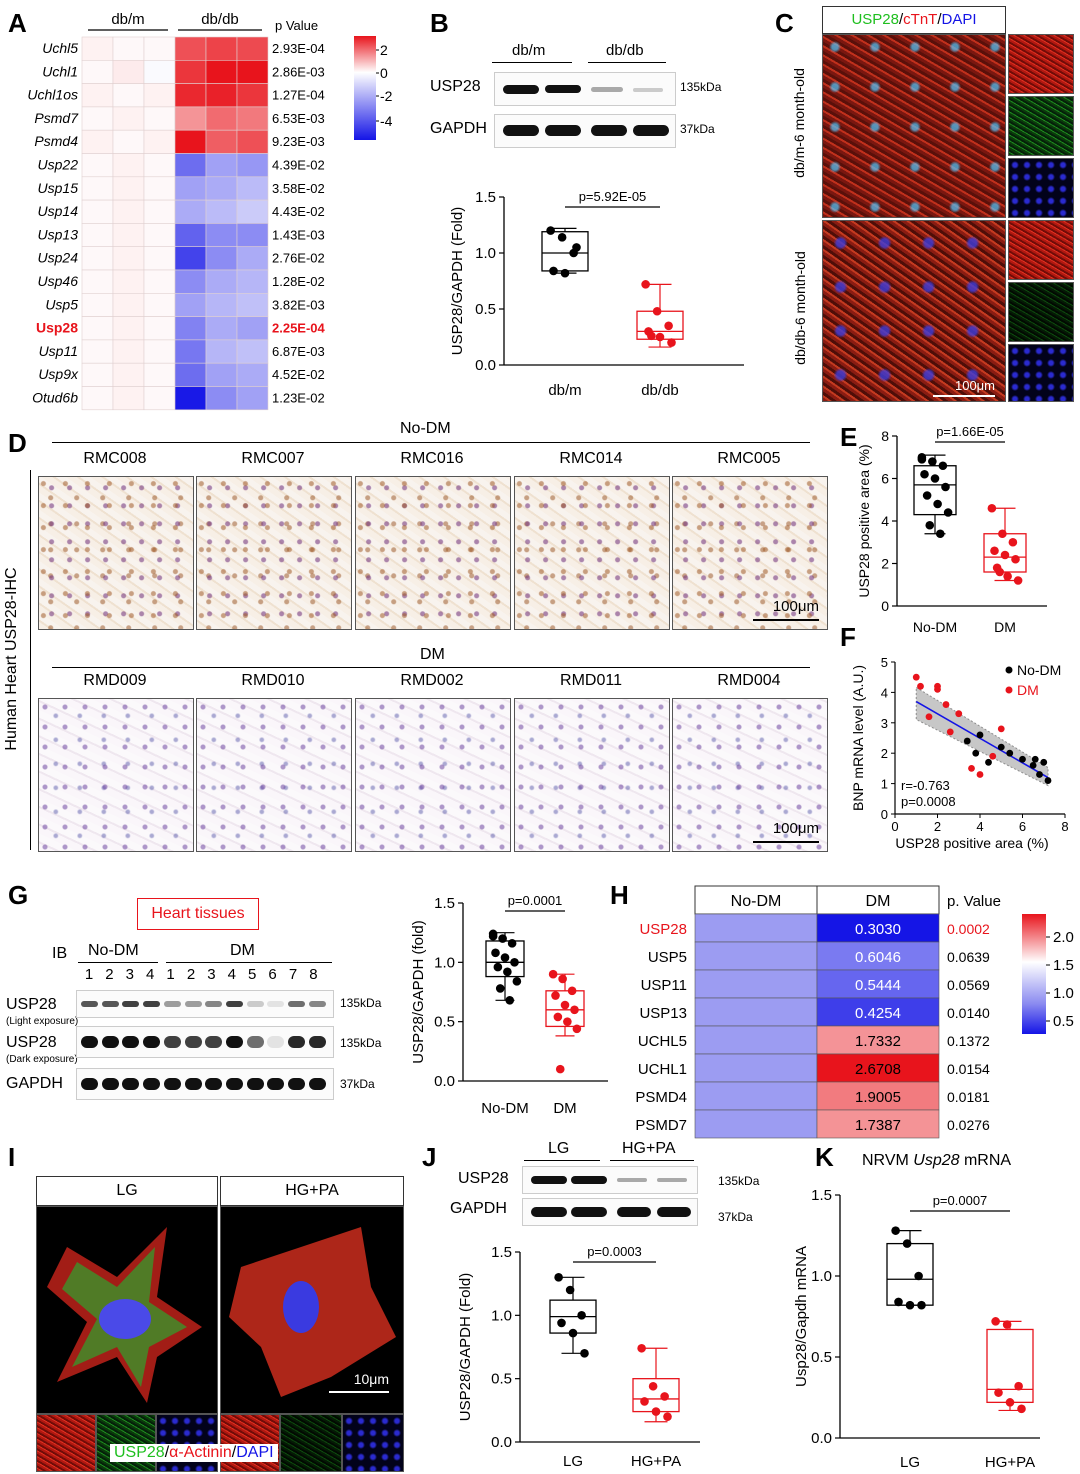 The image size is (1080, 1474). I want to click on d-sample-label: RMC007, so click(273, 458).